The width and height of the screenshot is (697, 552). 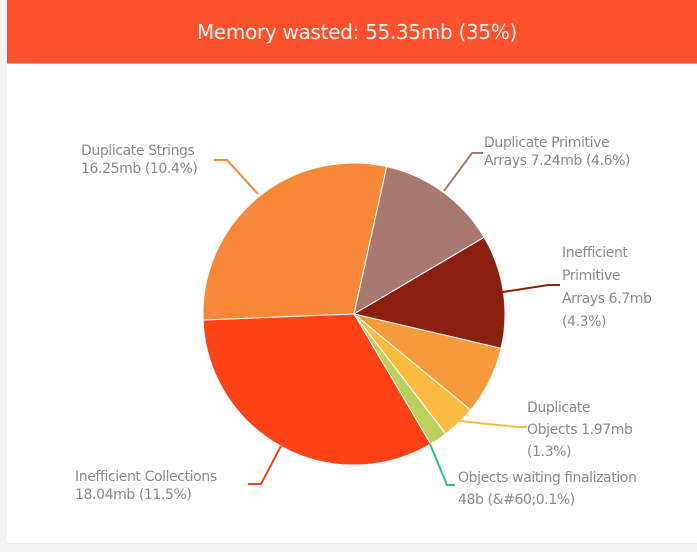 I want to click on label-line: 48b (&#60;0.1%), so click(x=516, y=500).